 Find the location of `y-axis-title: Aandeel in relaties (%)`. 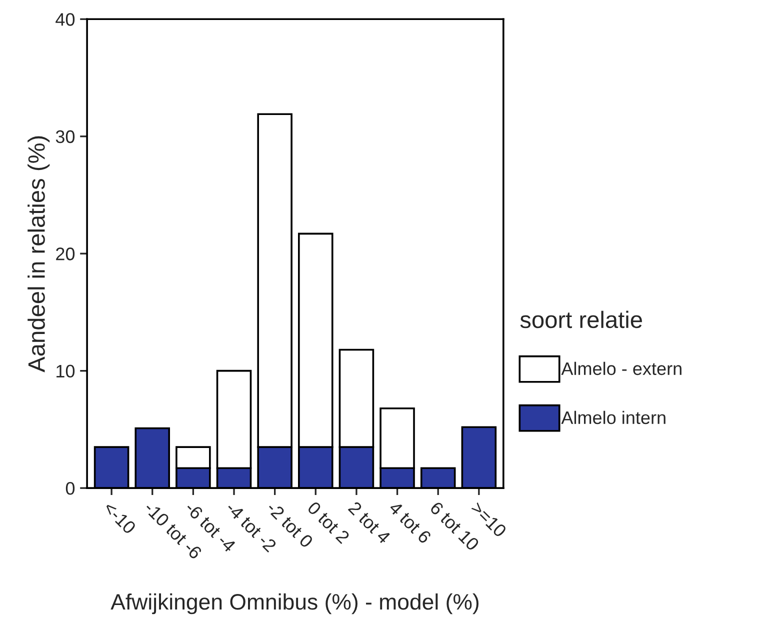

y-axis-title: Aandeel in relaties (%) is located at coordinates (39, 254).